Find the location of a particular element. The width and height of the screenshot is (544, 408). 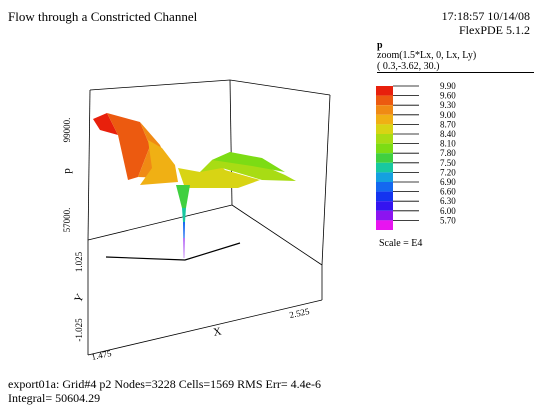

legend-level-label: 6.30 is located at coordinates (448, 201).